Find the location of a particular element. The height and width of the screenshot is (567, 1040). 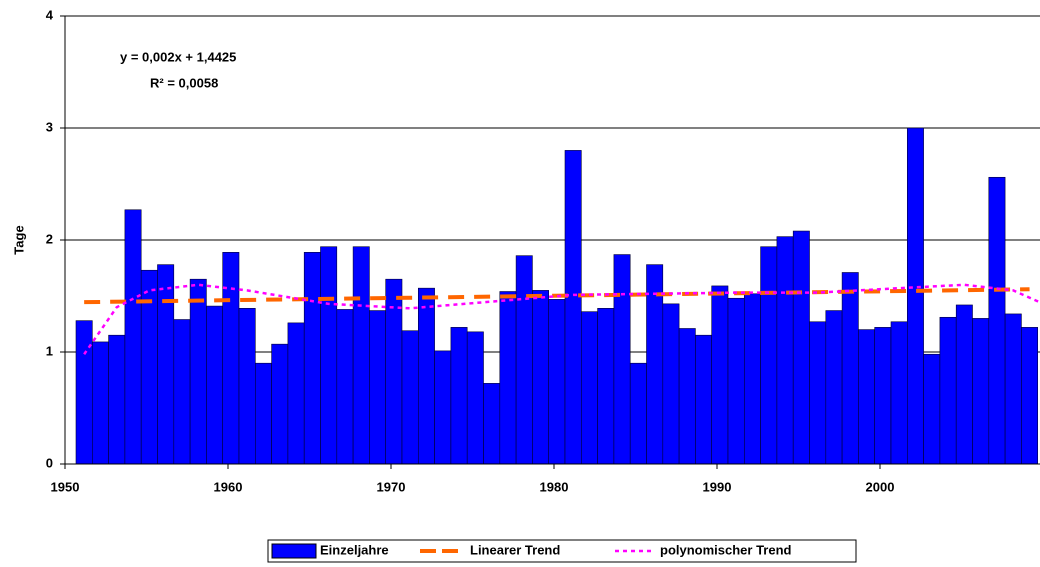

annotation: R² = 0,0058 is located at coordinates (184, 82).